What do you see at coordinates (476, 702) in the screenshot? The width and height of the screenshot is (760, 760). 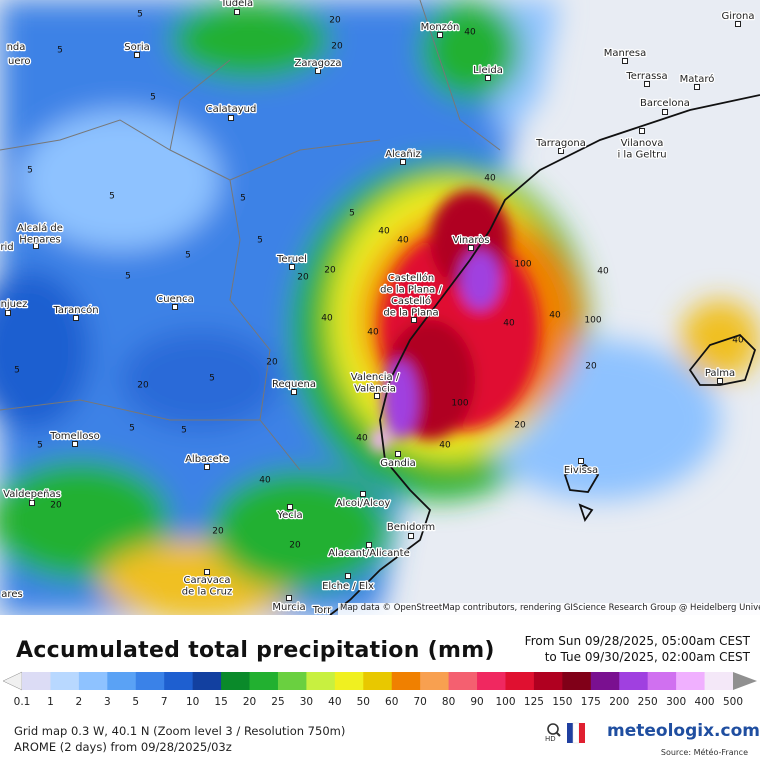 I see `legend-label: 90` at bounding box center [476, 702].